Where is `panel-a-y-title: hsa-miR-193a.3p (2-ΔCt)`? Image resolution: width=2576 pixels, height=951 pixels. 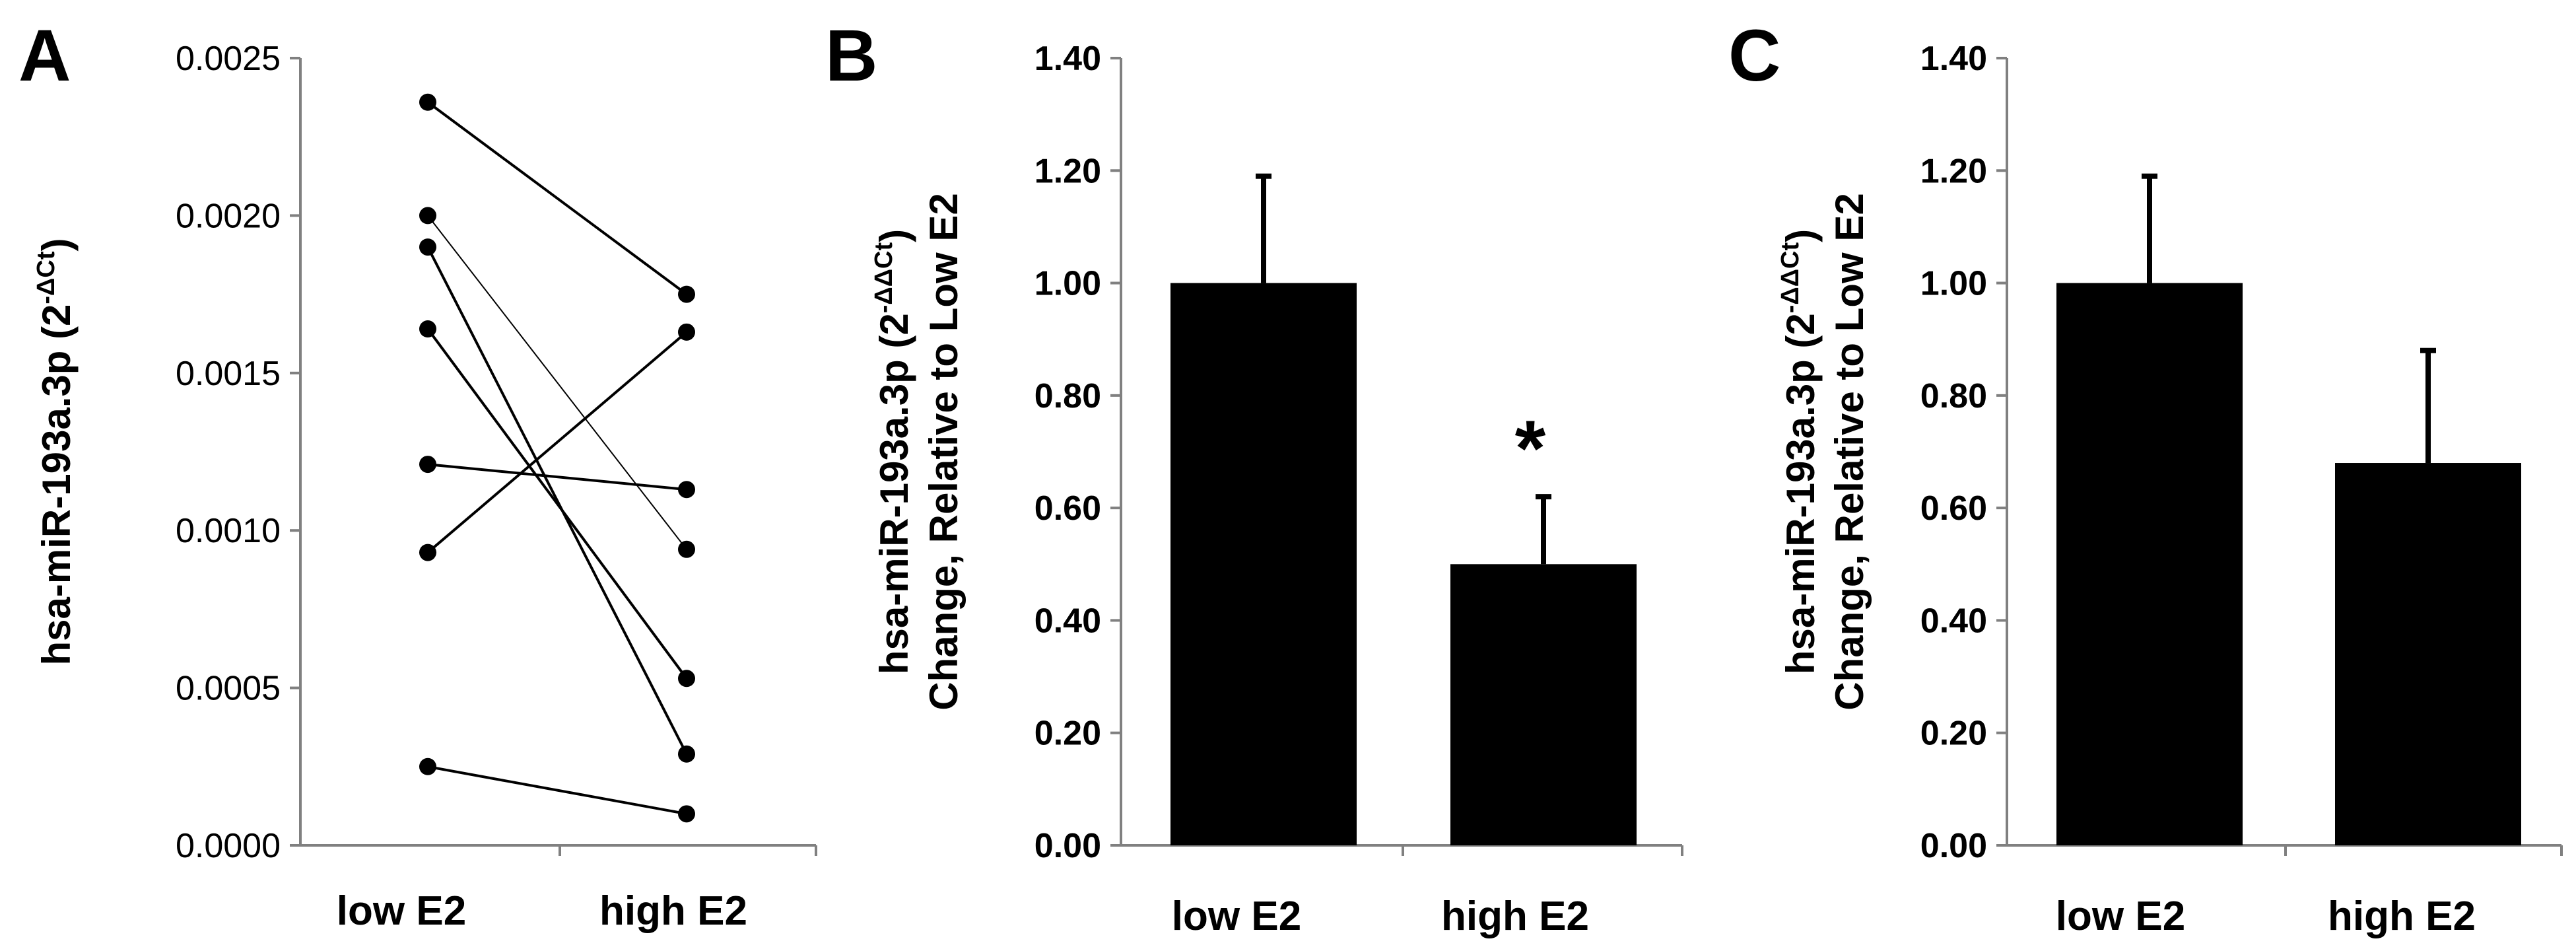
panel-a-y-title: hsa-miR-193a.3p (2-ΔCt) is located at coordinates (56, 452).